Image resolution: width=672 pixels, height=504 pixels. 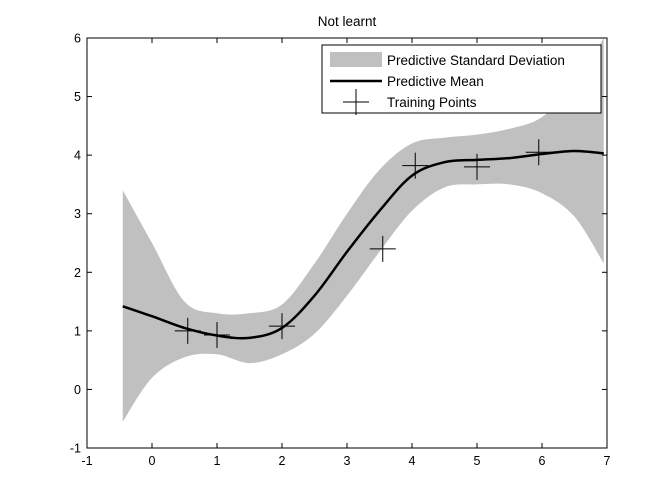 I want to click on y-tick-label: 1, so click(x=77, y=331).